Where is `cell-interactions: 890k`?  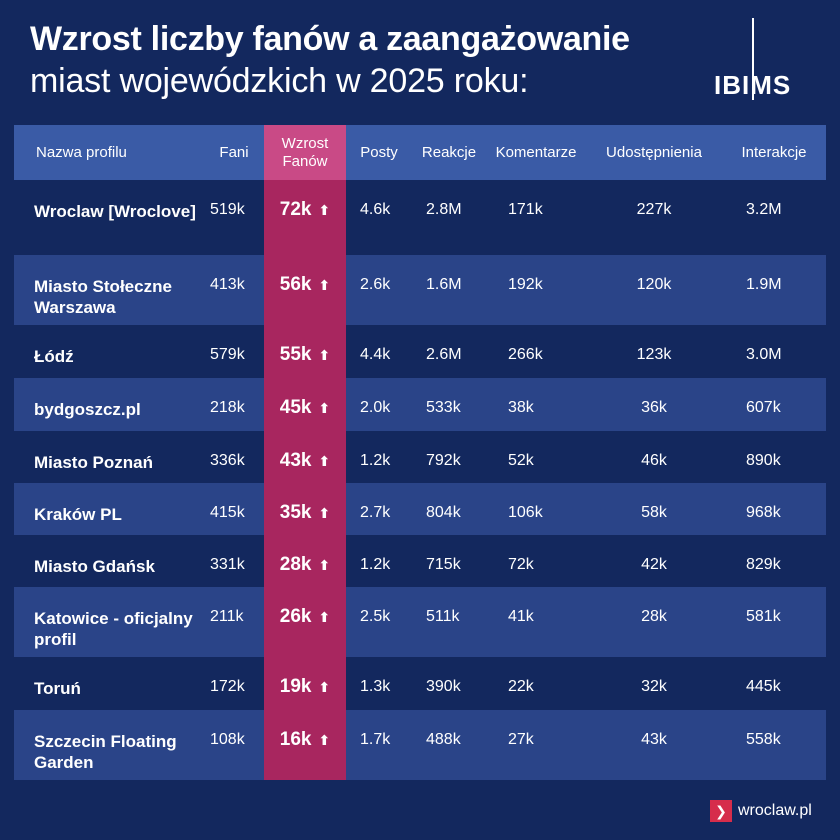 cell-interactions: 890k is located at coordinates (774, 457).